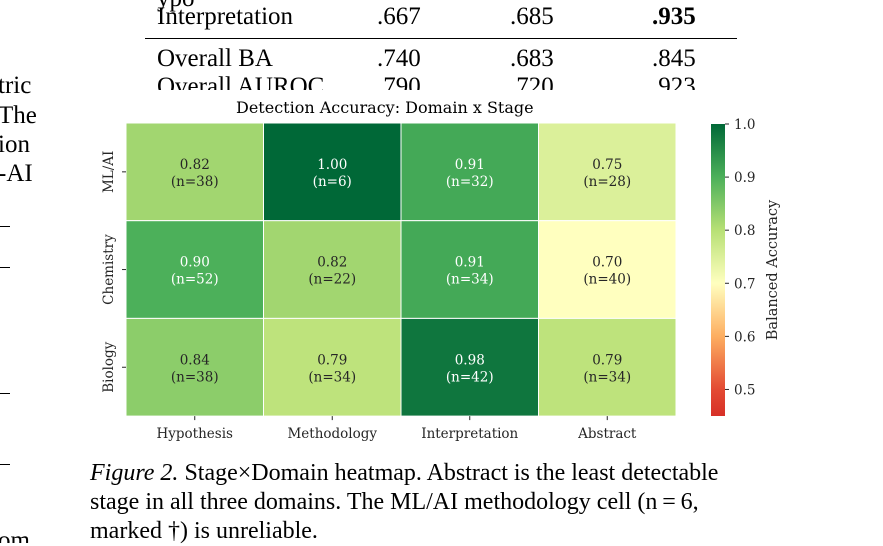 Image resolution: width=883 pixels, height=546 pixels. Describe the element at coordinates (532, 81) in the screenshot. I see `table-cell: .720` at that location.